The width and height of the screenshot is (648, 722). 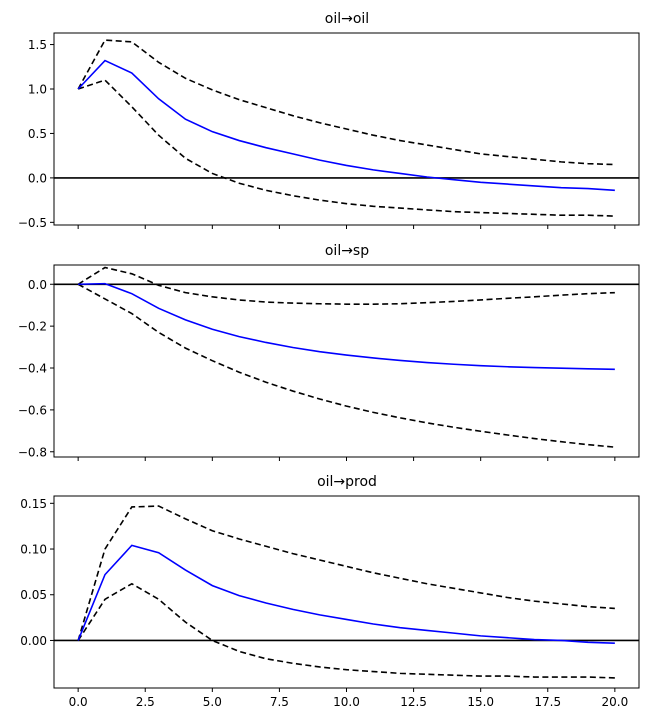 I want to click on xtick-label-oil-prod: 0.0, so click(x=78, y=702).